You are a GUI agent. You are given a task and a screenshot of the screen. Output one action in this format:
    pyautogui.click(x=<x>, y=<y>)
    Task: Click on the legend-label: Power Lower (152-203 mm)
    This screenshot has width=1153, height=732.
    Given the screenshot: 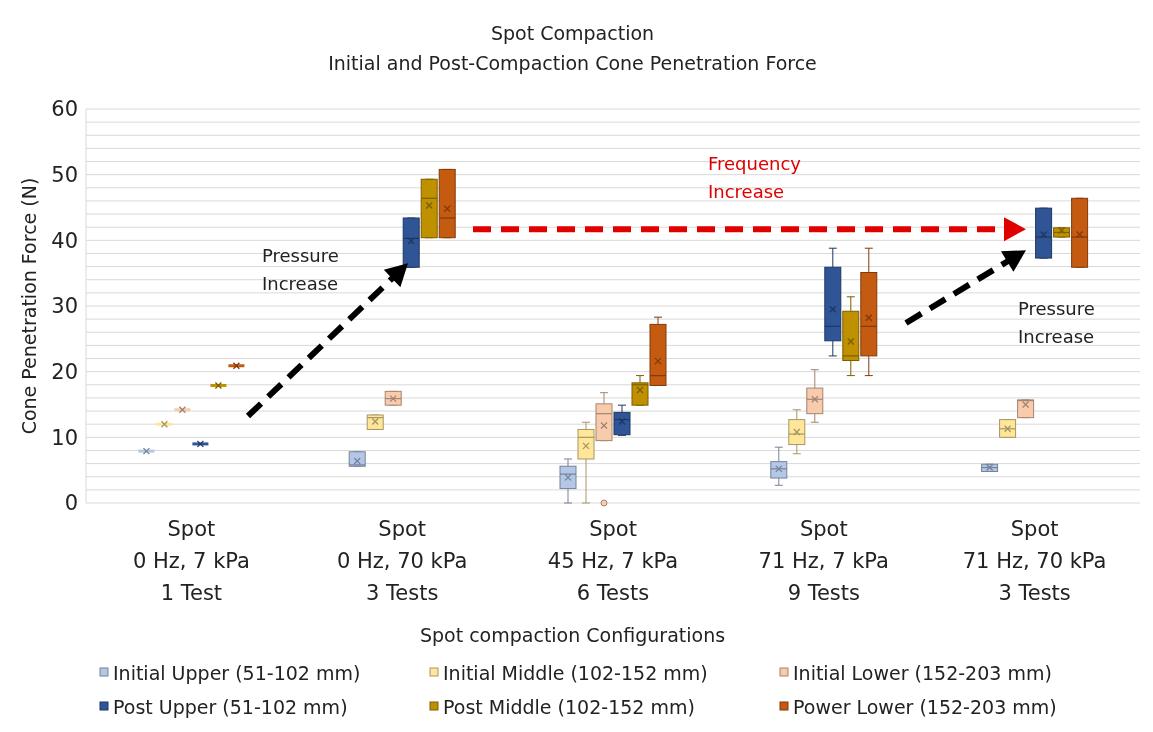 What is the action you would take?
    pyautogui.click(x=925, y=706)
    